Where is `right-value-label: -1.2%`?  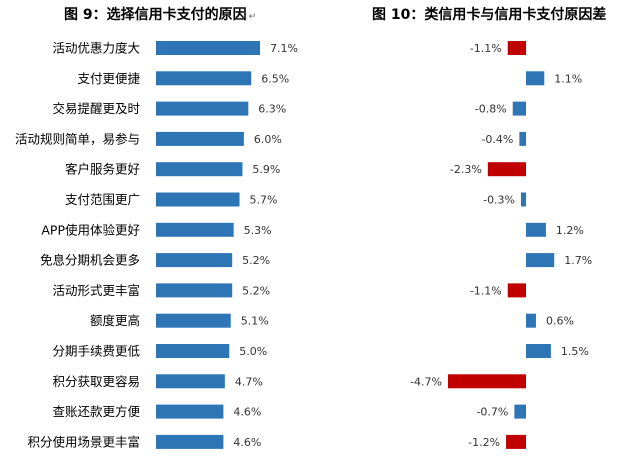 right-value-label: -1.2% is located at coordinates (484, 442).